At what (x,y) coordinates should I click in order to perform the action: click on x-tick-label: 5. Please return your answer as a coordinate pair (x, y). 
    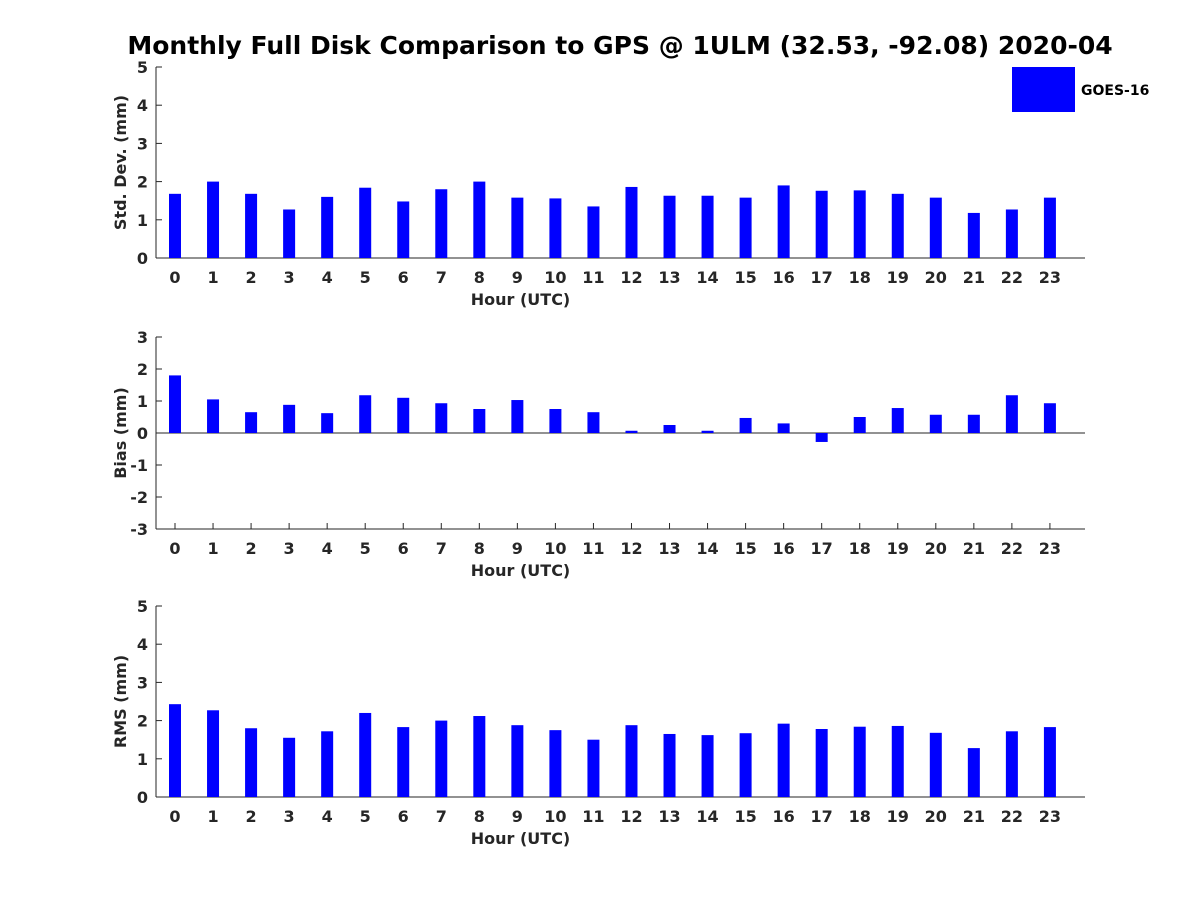
    Looking at the image, I should click on (365, 277).